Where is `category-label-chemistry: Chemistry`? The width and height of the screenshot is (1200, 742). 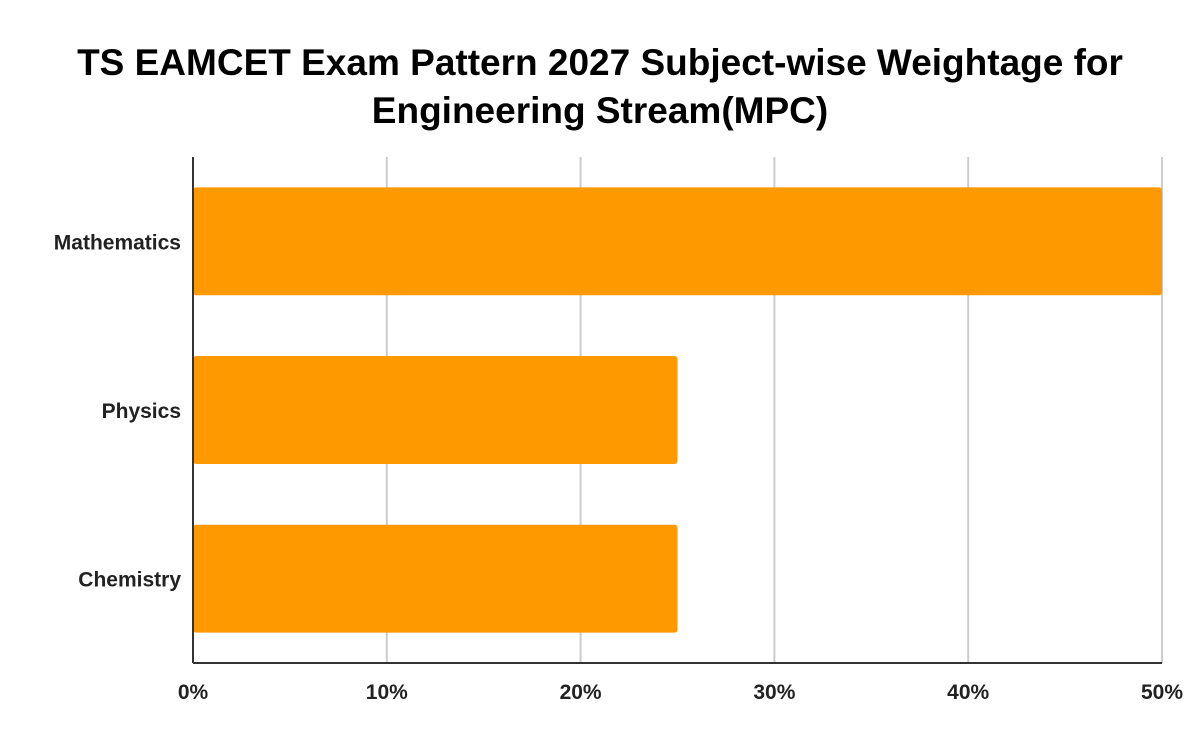
category-label-chemistry: Chemistry is located at coordinates (129, 580).